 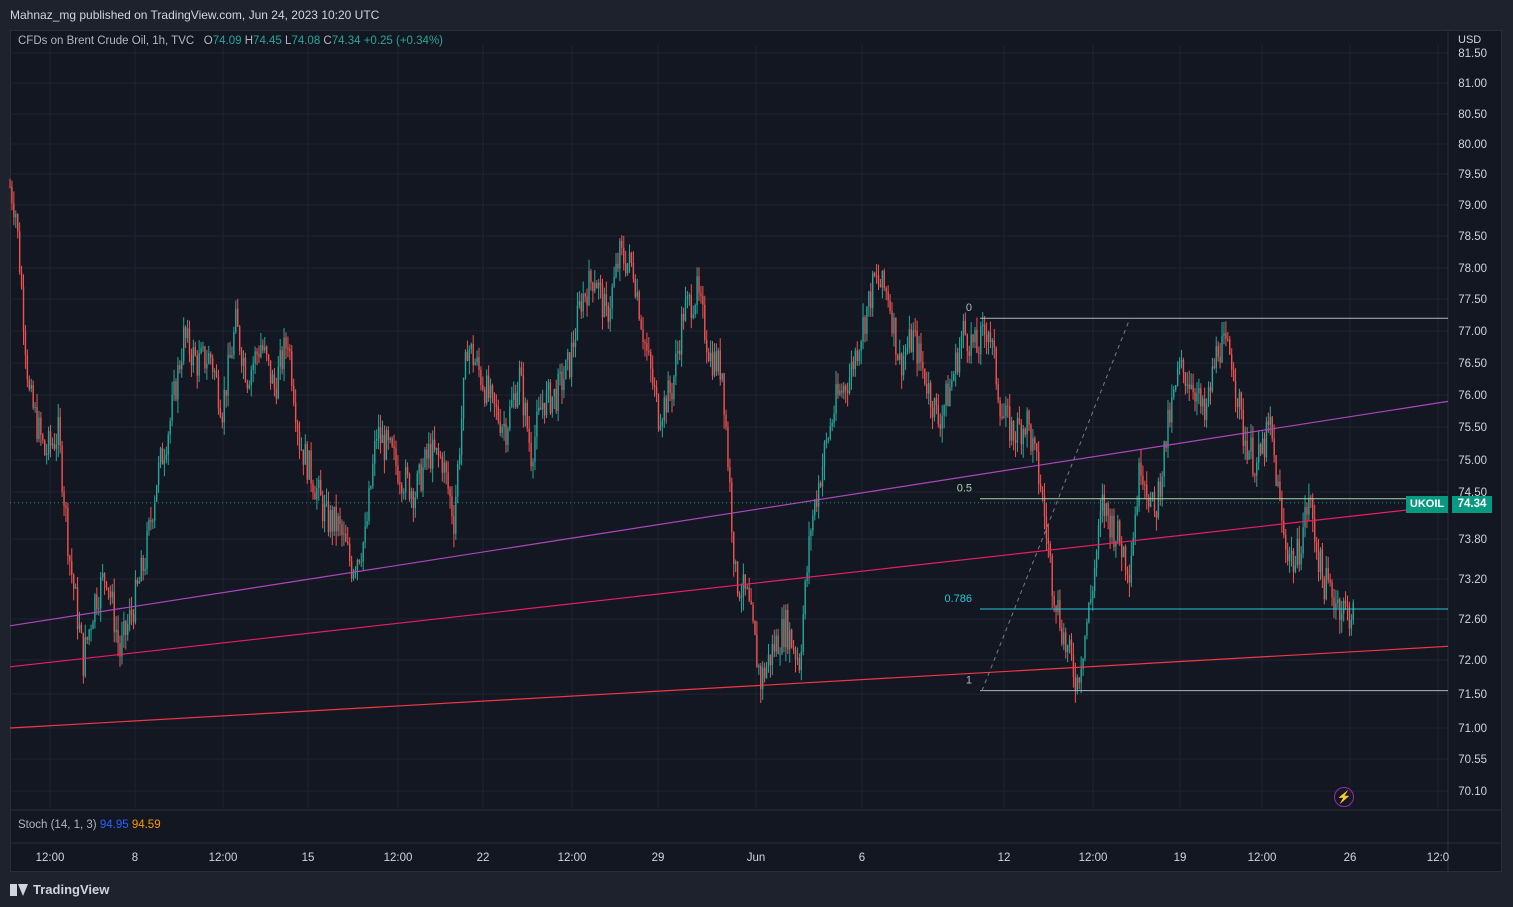 What do you see at coordinates (1470, 40) in the screenshot?
I see `currency-label: USD` at bounding box center [1470, 40].